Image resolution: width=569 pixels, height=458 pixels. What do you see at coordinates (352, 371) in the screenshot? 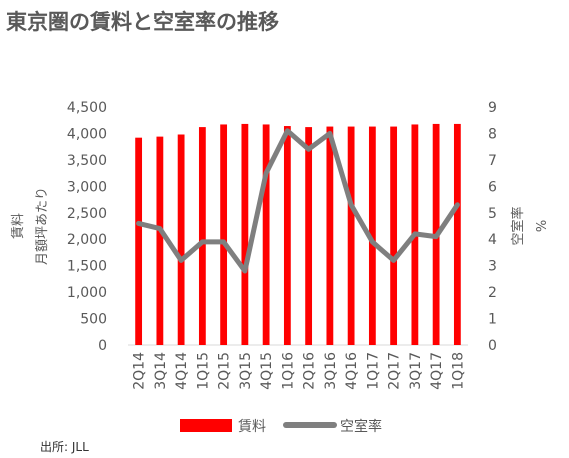
I see `x-tick-label: 4Q16` at bounding box center [352, 371].